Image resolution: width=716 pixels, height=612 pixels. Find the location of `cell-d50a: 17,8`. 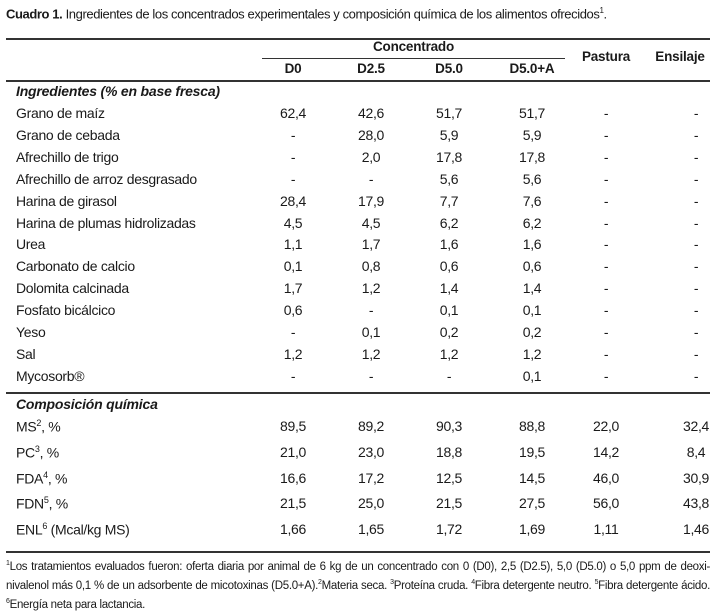

cell-d50a: 17,8 is located at coordinates (532, 156).